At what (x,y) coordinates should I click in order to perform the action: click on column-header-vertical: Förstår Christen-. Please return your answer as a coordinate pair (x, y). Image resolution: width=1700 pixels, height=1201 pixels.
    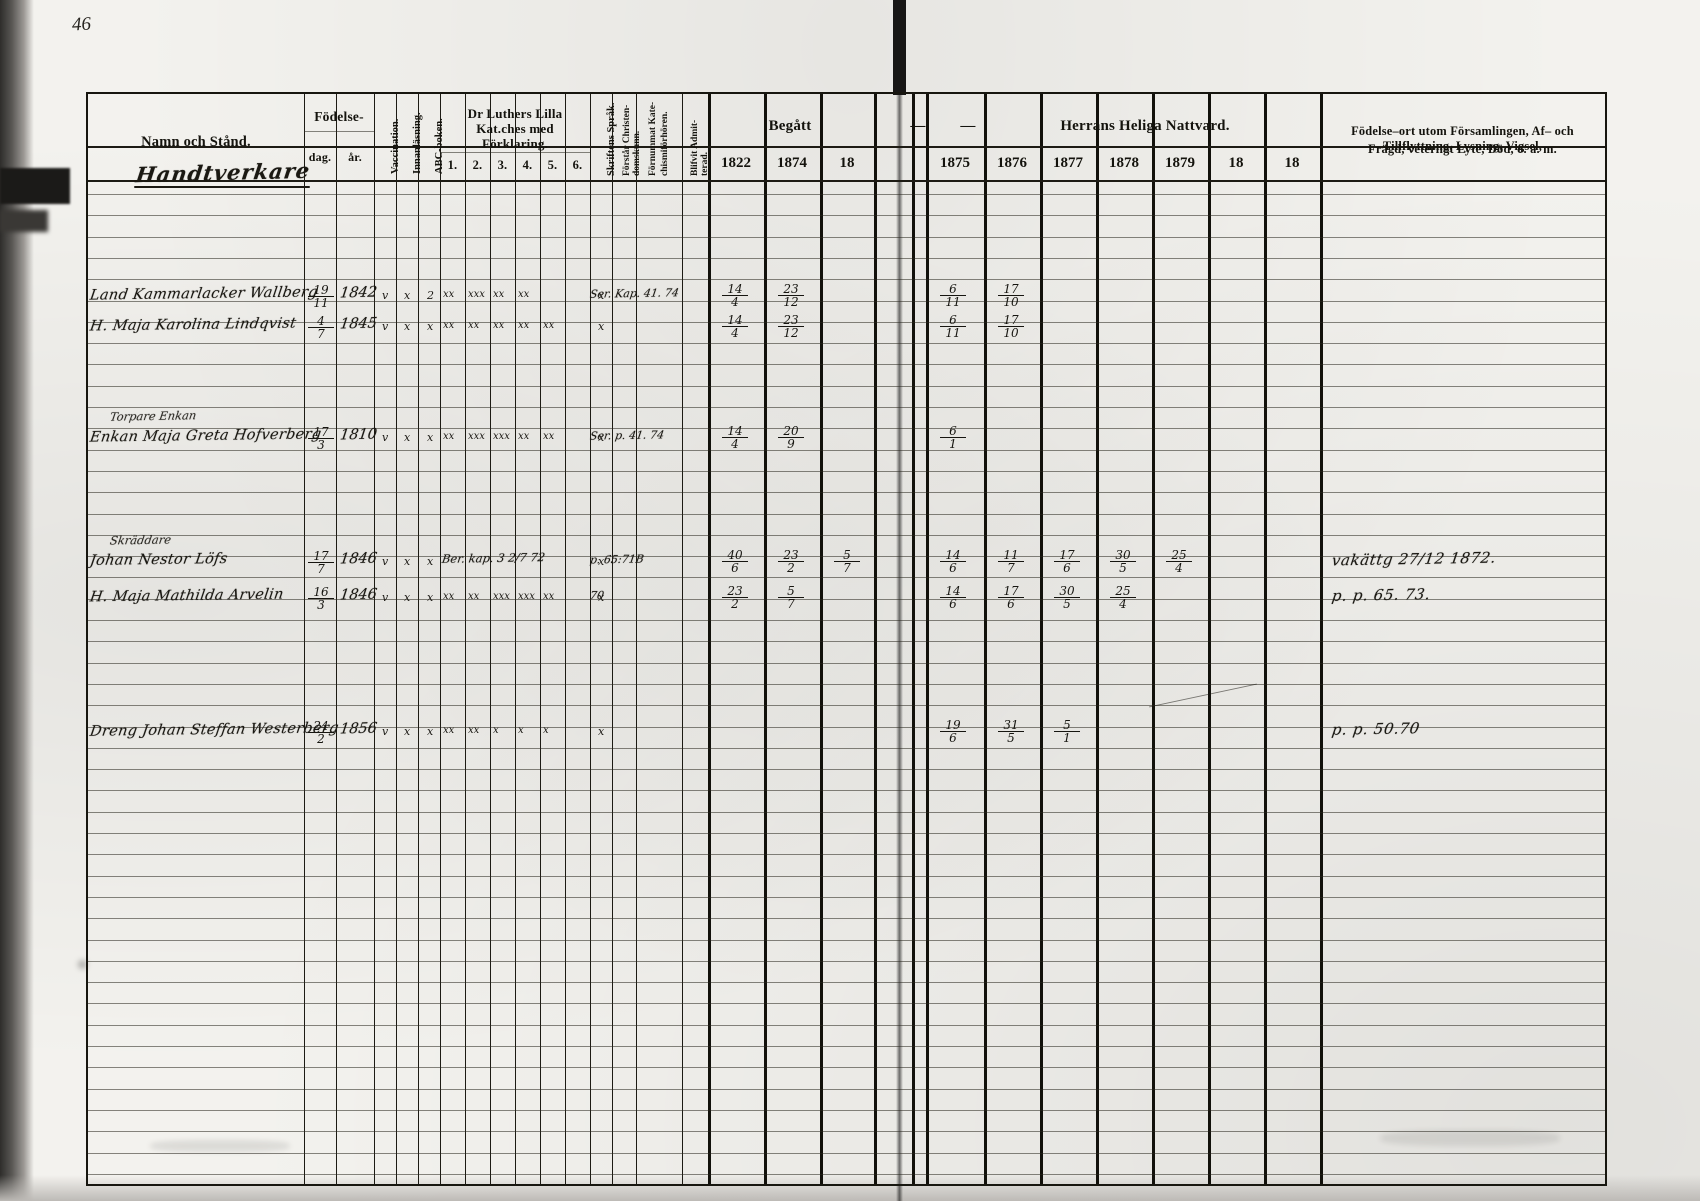
    Looking at the image, I should click on (627, 140).